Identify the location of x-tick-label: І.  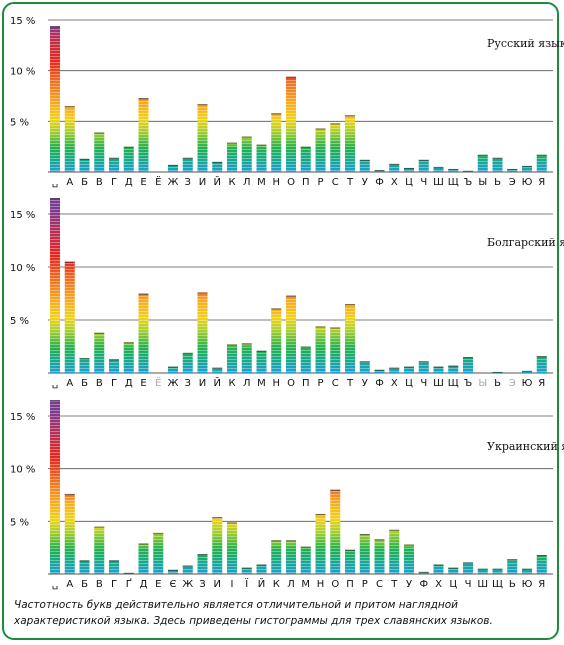
(232, 584).